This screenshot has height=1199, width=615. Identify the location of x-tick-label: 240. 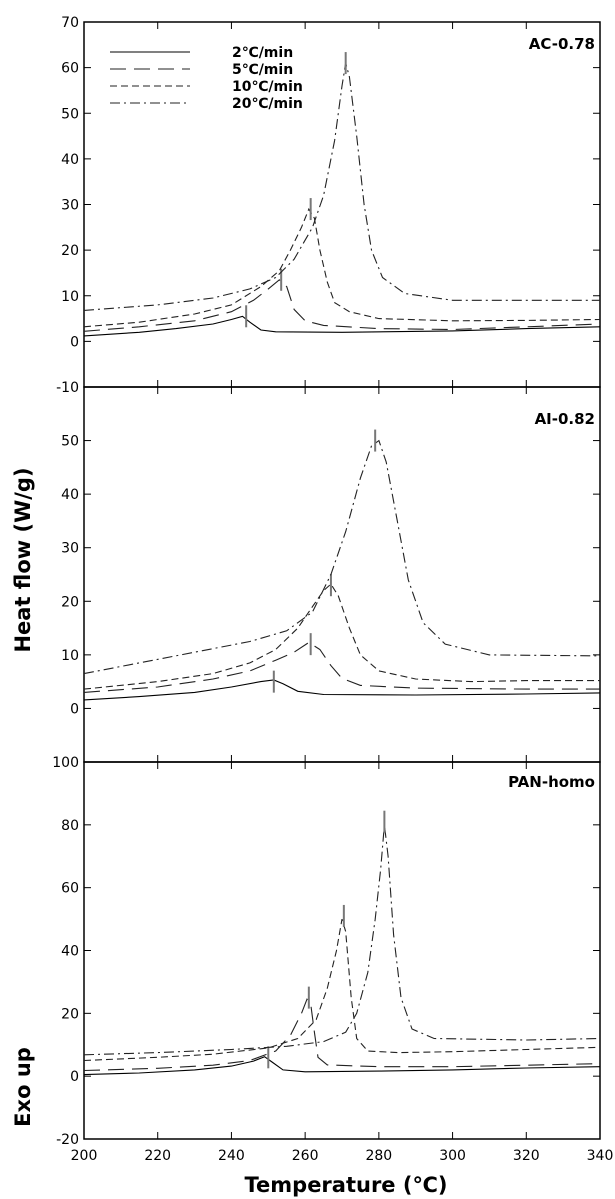
(231, 1156).